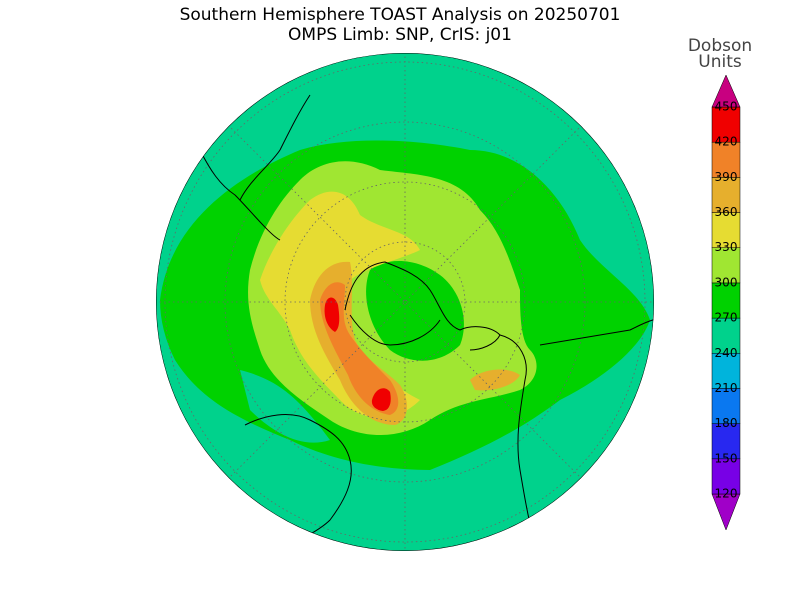 The image size is (800, 604). I want to click on field-270-core, so click(415, 310).